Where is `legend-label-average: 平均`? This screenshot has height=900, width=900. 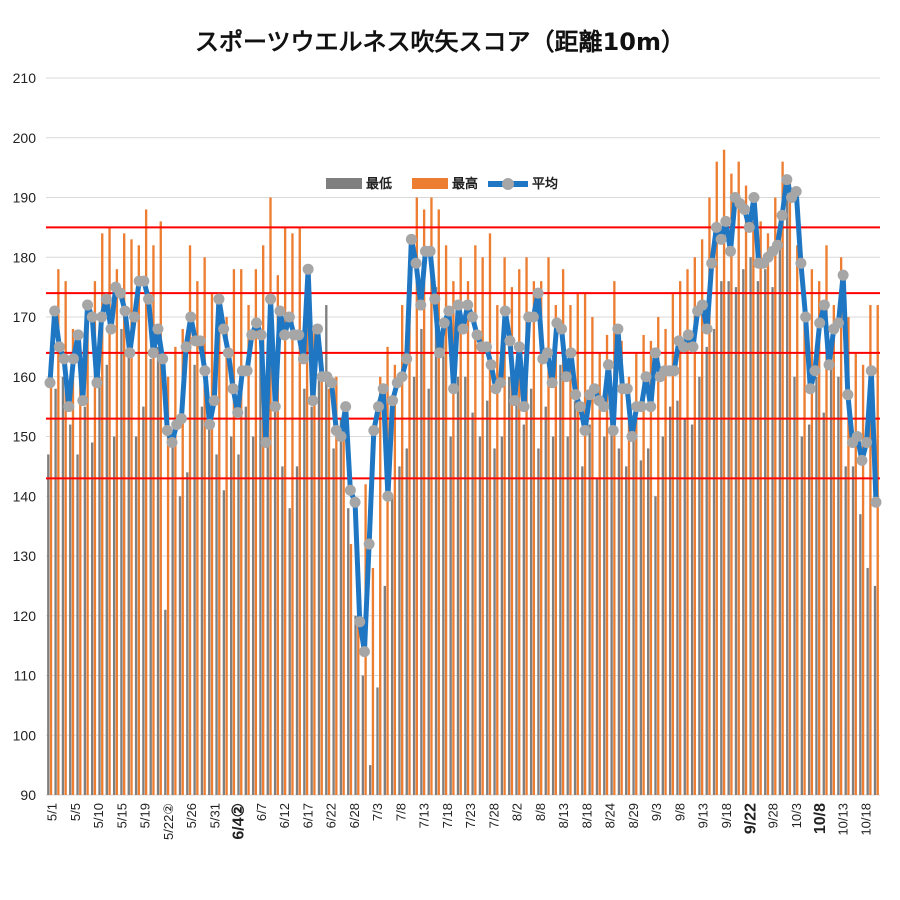 legend-label-average: 平均 is located at coordinates (545, 184).